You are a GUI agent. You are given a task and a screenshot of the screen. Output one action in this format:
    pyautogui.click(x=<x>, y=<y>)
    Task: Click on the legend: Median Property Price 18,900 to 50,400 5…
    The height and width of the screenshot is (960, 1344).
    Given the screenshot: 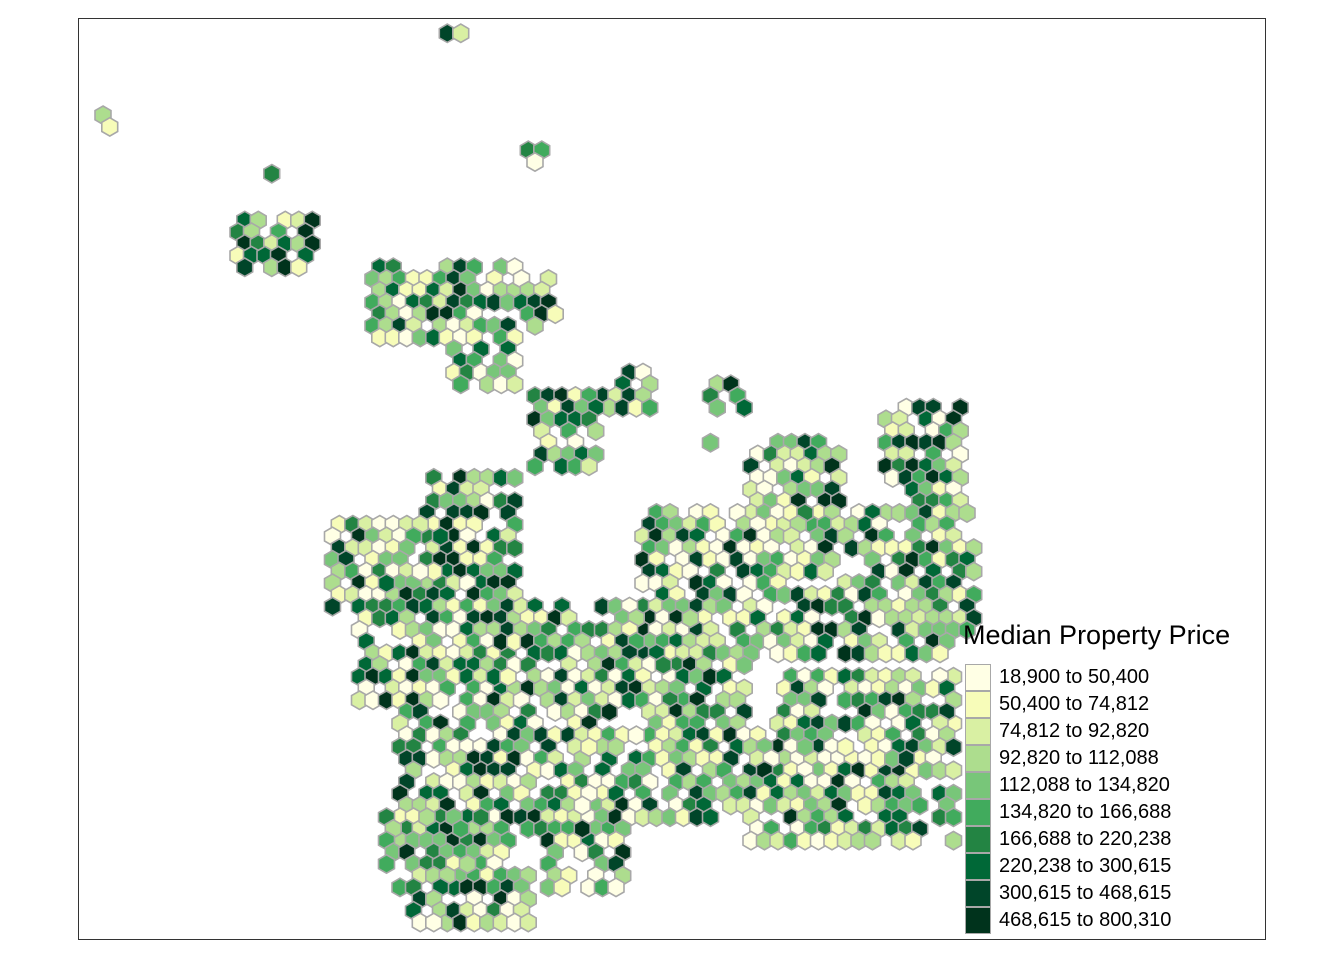 What is the action you would take?
    pyautogui.click(x=1113, y=778)
    